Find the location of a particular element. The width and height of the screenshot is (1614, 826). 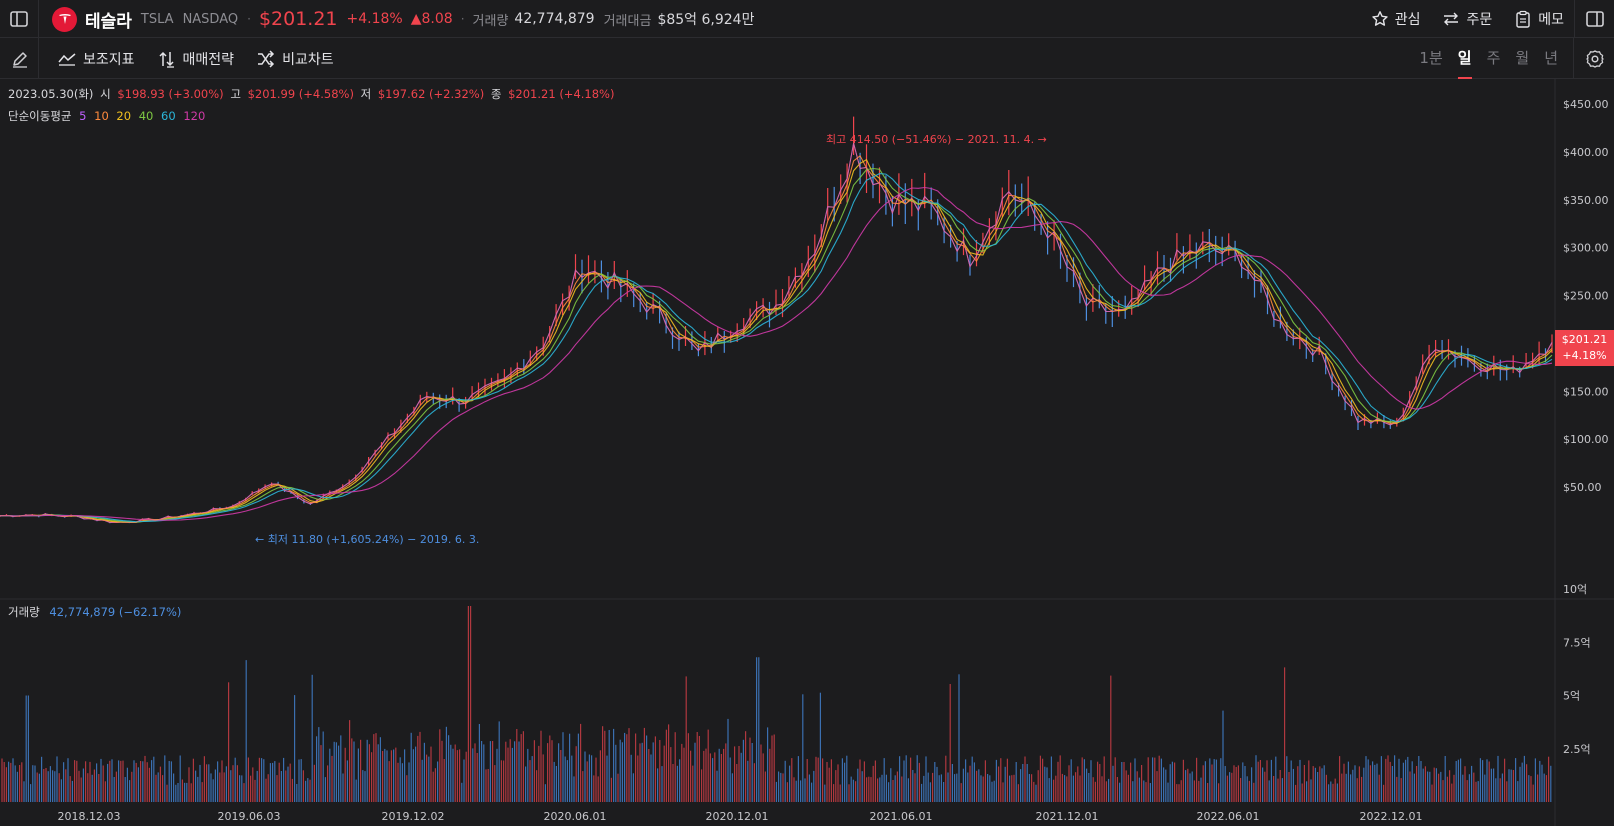

ticker: TSLA is located at coordinates (157, 19).